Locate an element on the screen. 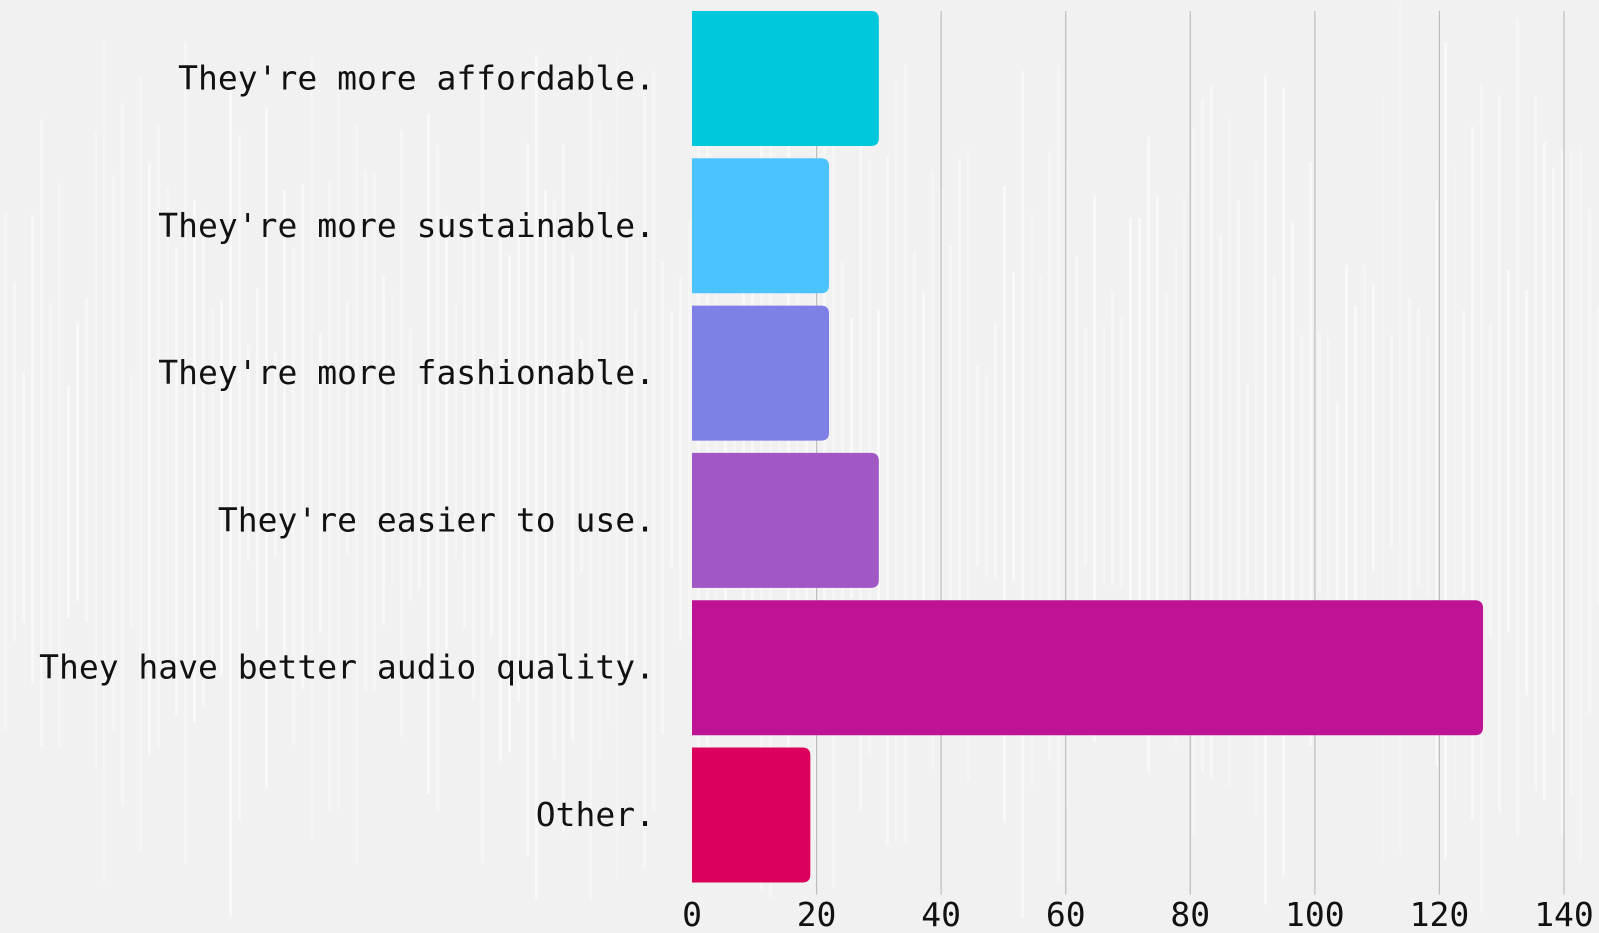  category-label: They have better audio quality. is located at coordinates (347, 667).